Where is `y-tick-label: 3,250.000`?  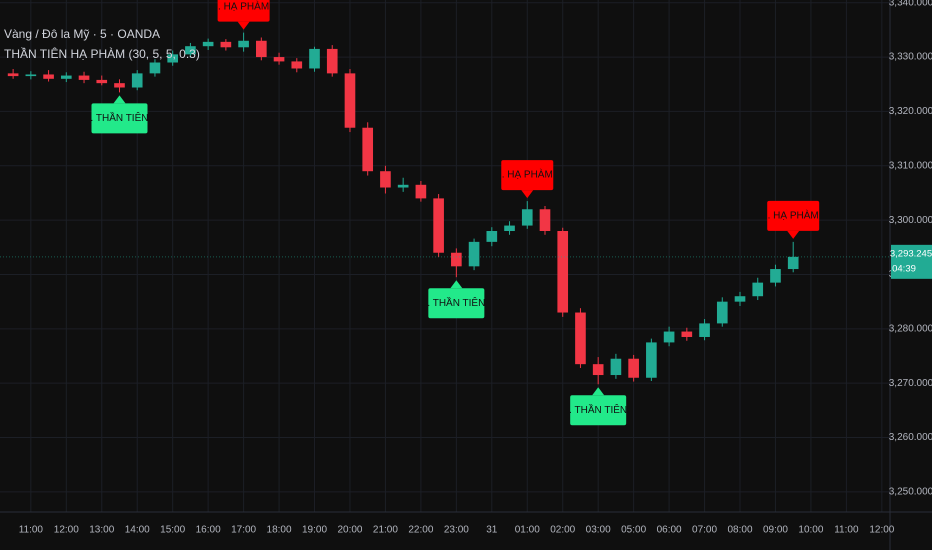
y-tick-label: 3,250.000 is located at coordinates (910, 492).